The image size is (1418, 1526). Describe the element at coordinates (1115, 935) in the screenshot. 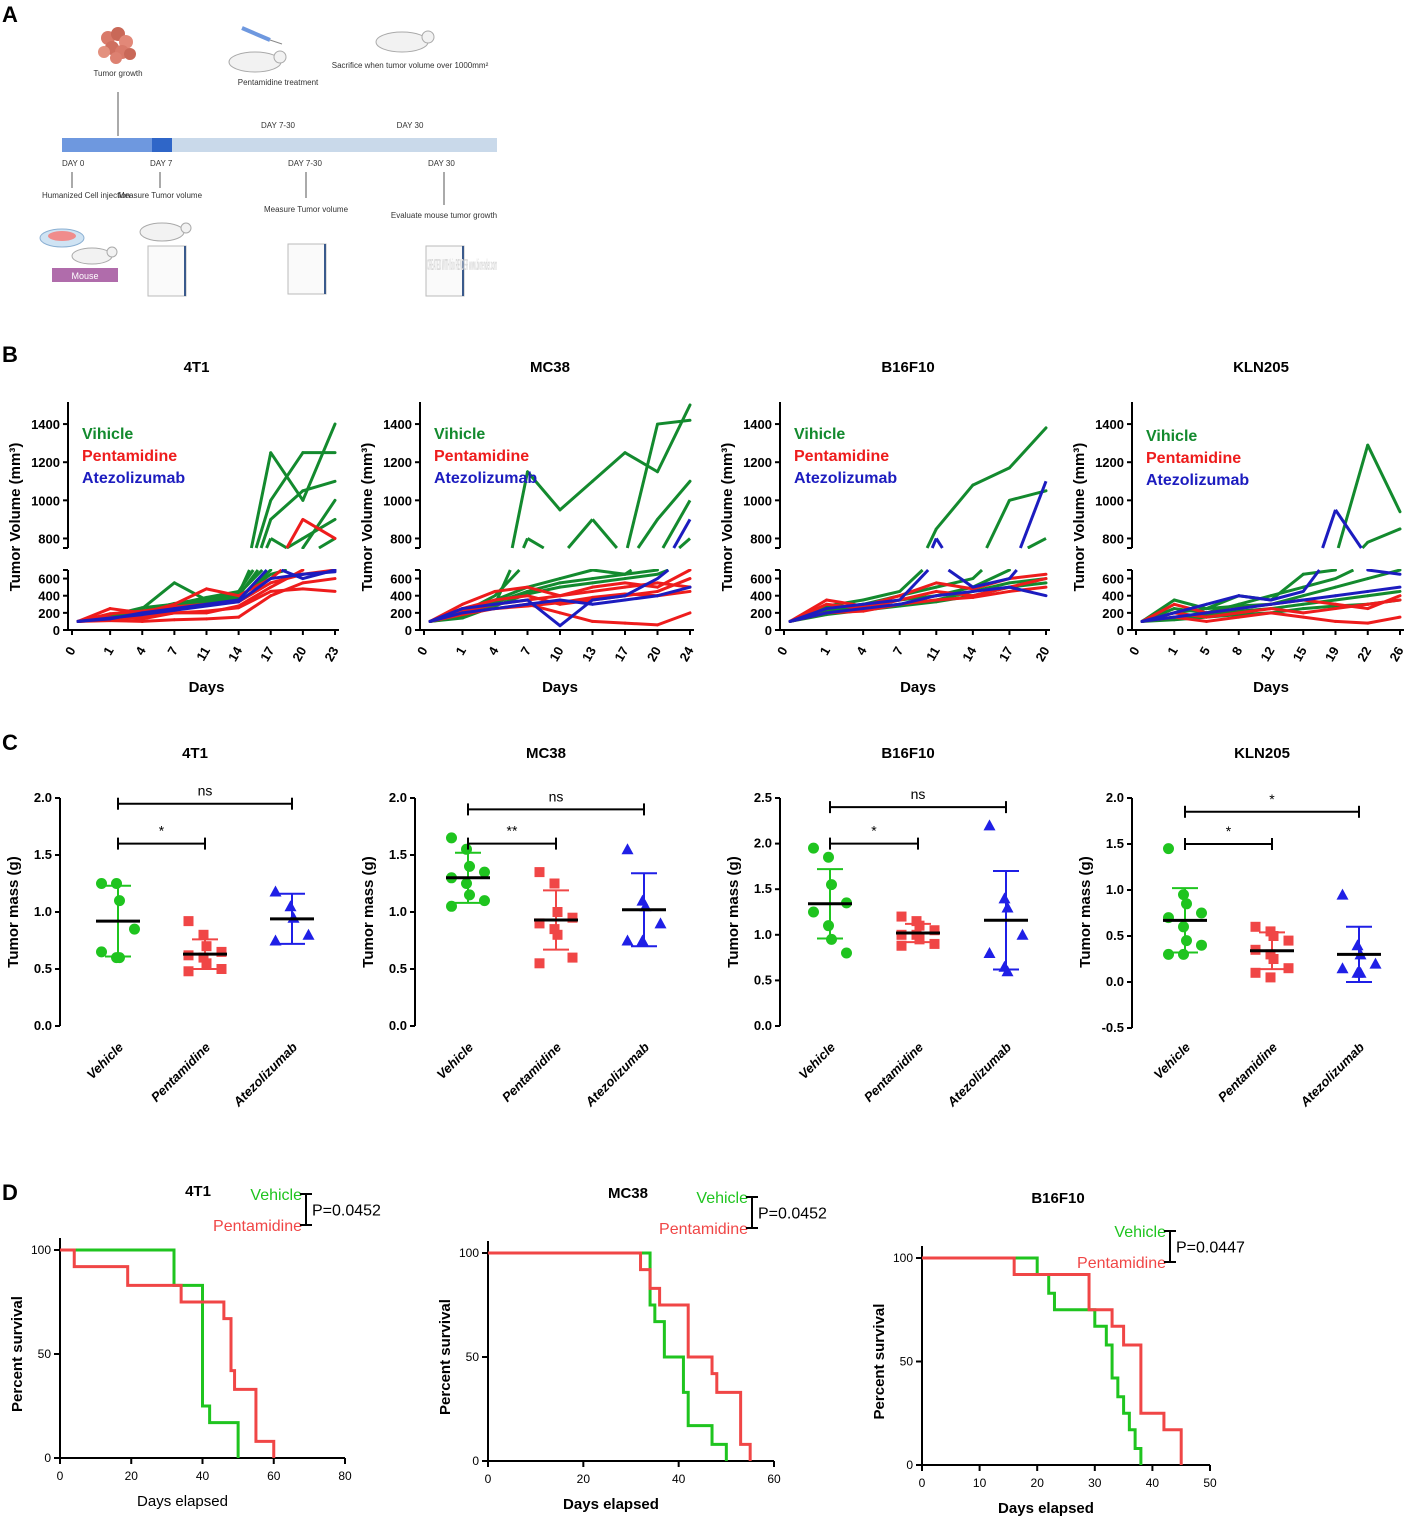

I see `y-tick-label: 0.5` at that location.